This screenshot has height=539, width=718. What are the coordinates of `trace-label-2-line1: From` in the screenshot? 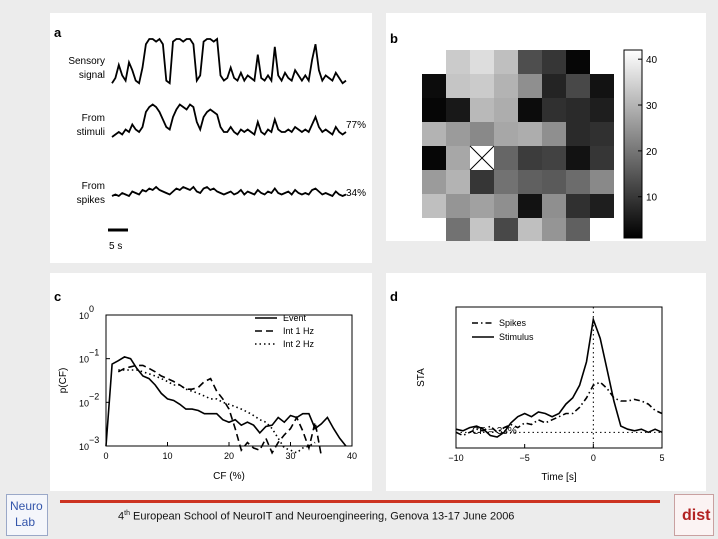 It's located at (93, 118).